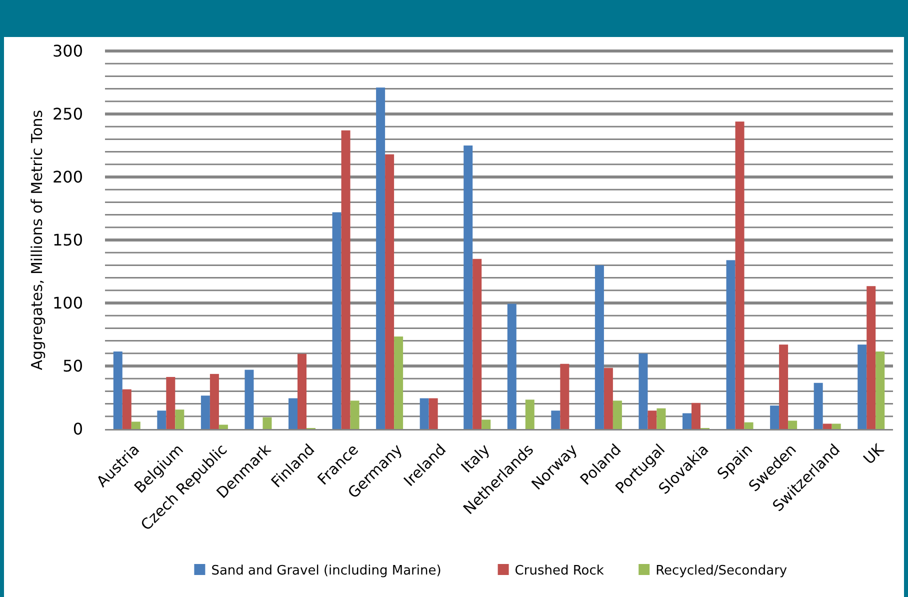 The image size is (908, 597). I want to click on y-tick-label: 100, so click(67, 303).